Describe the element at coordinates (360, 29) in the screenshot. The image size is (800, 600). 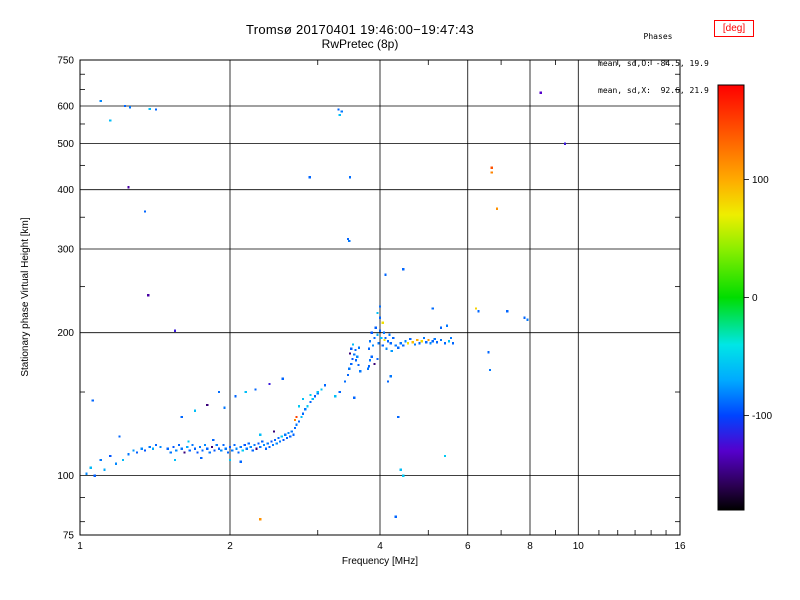
I see `plot-title: Tromsø 20170401 19:46:00−19:47:43` at that location.